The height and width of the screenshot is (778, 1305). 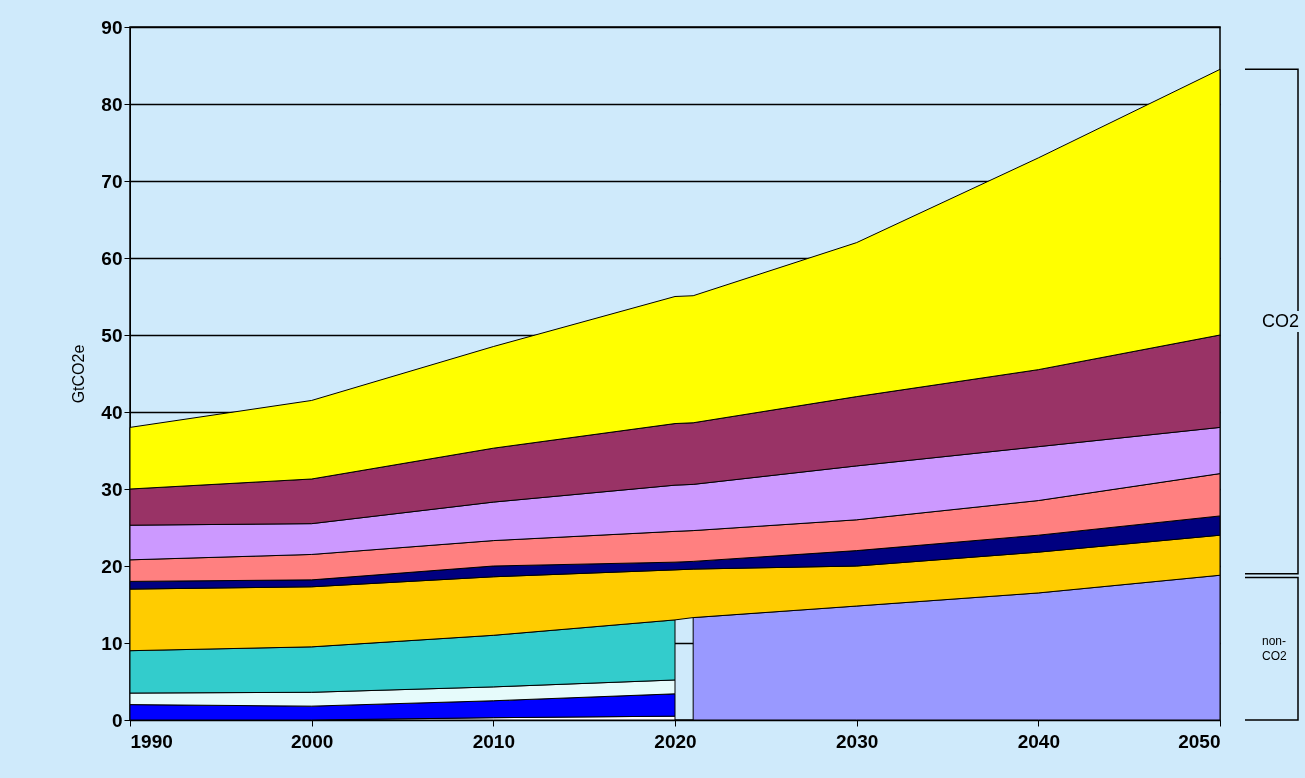 I want to click on x-tick-label: 2010, so click(x=493, y=741).